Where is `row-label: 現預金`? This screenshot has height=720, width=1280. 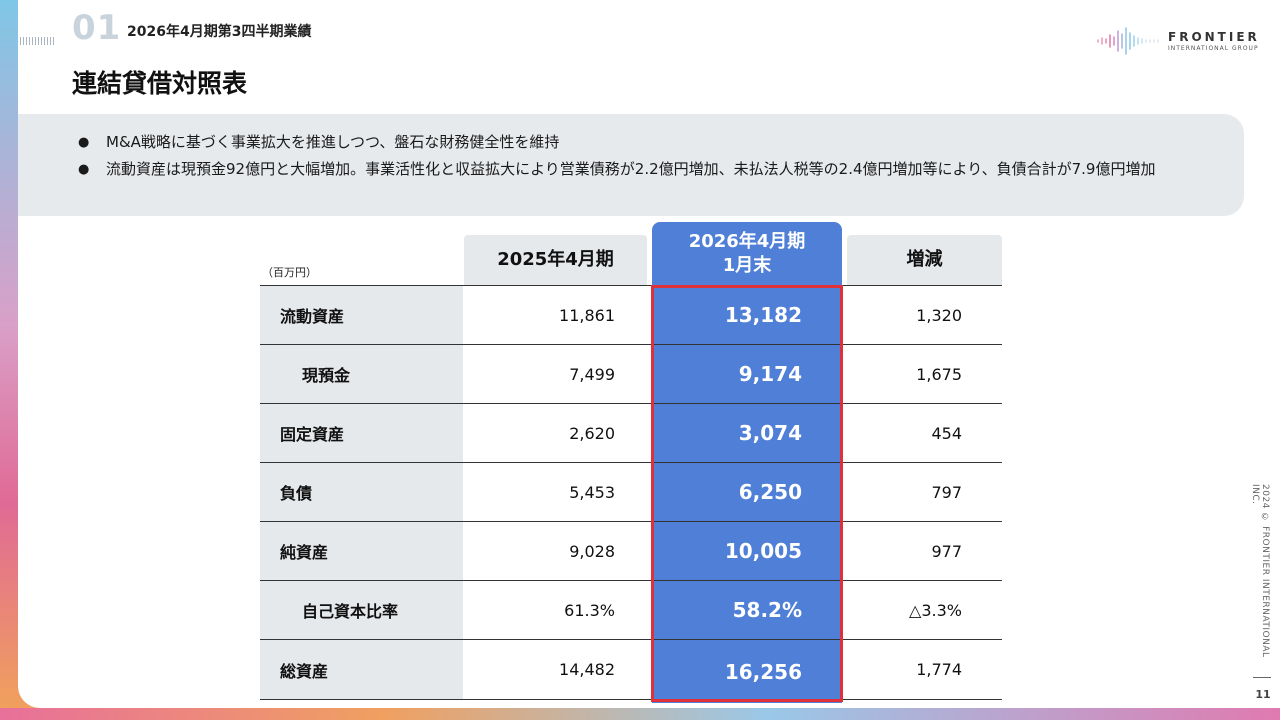
row-label: 現預金 is located at coordinates (361, 374).